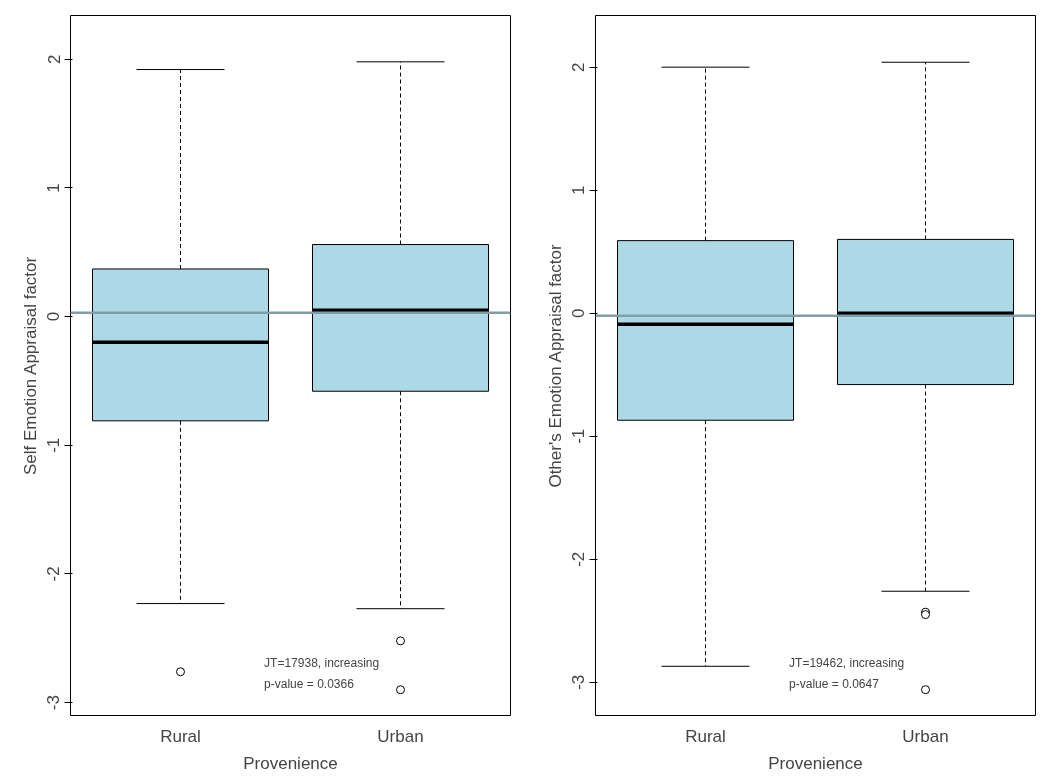 This screenshot has width=1059, height=780. I want to click on annotation: p-value = 0.0647, so click(834, 684).